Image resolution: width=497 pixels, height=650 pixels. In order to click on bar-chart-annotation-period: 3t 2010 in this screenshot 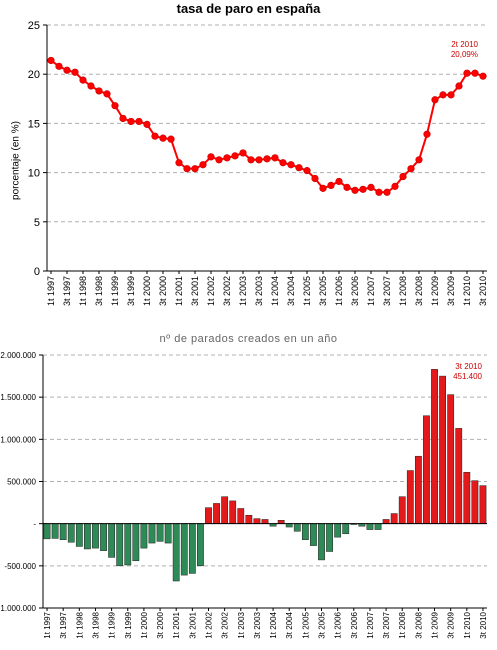, I will do `click(468, 366)`.